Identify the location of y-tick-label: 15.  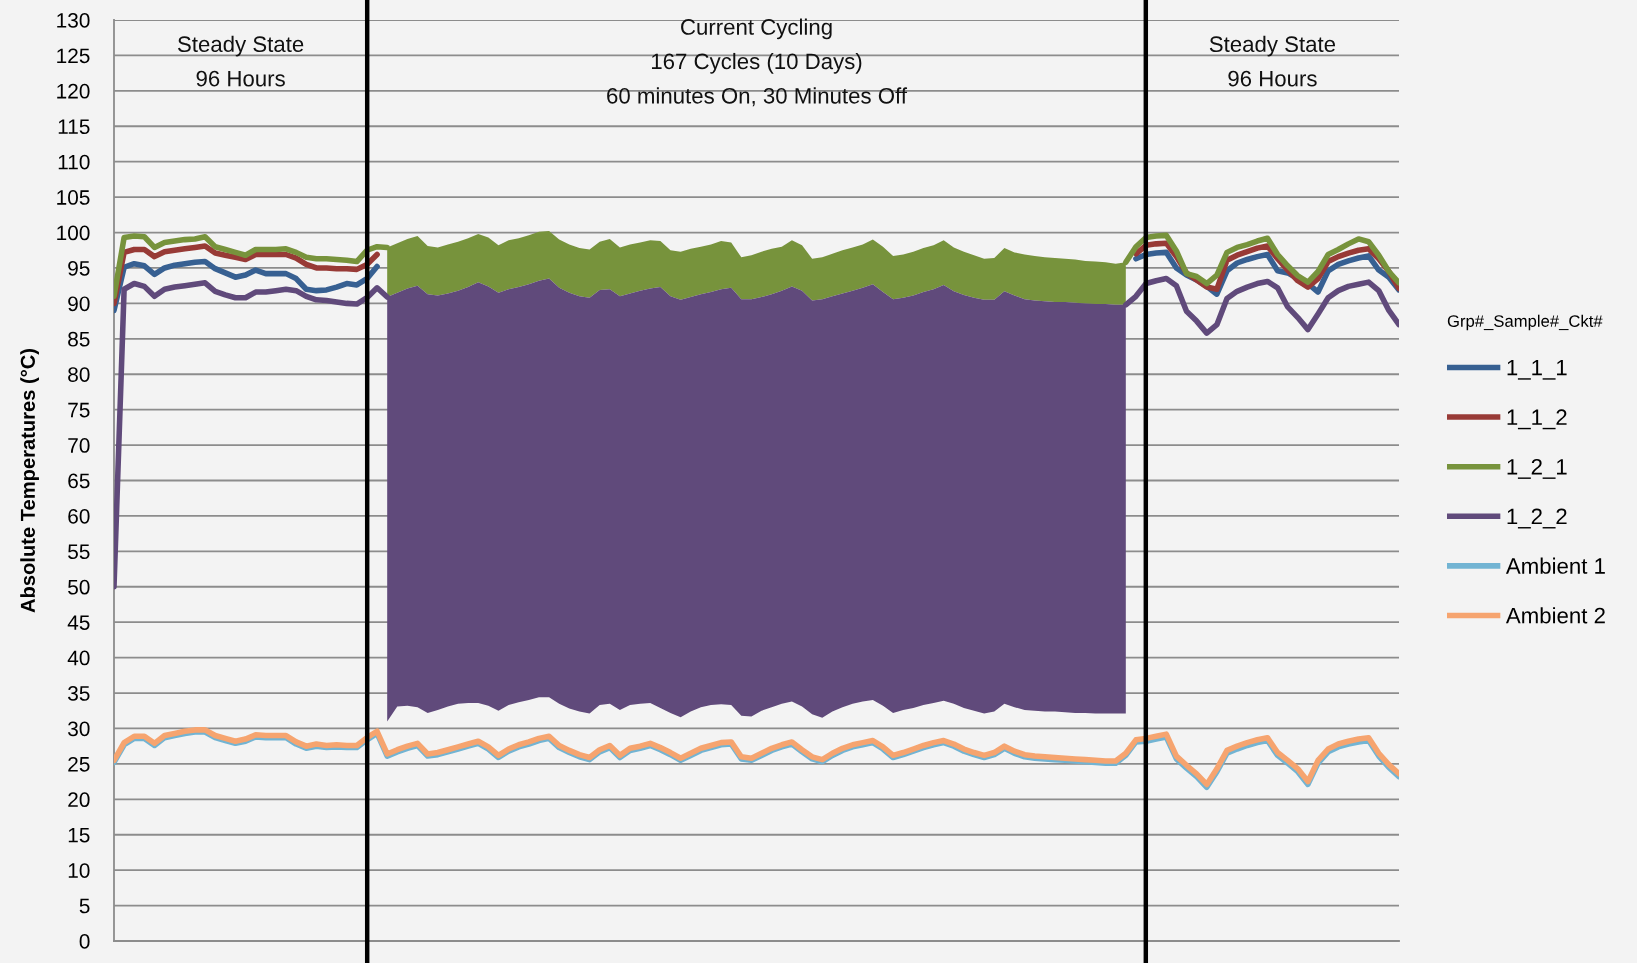
(79, 835).